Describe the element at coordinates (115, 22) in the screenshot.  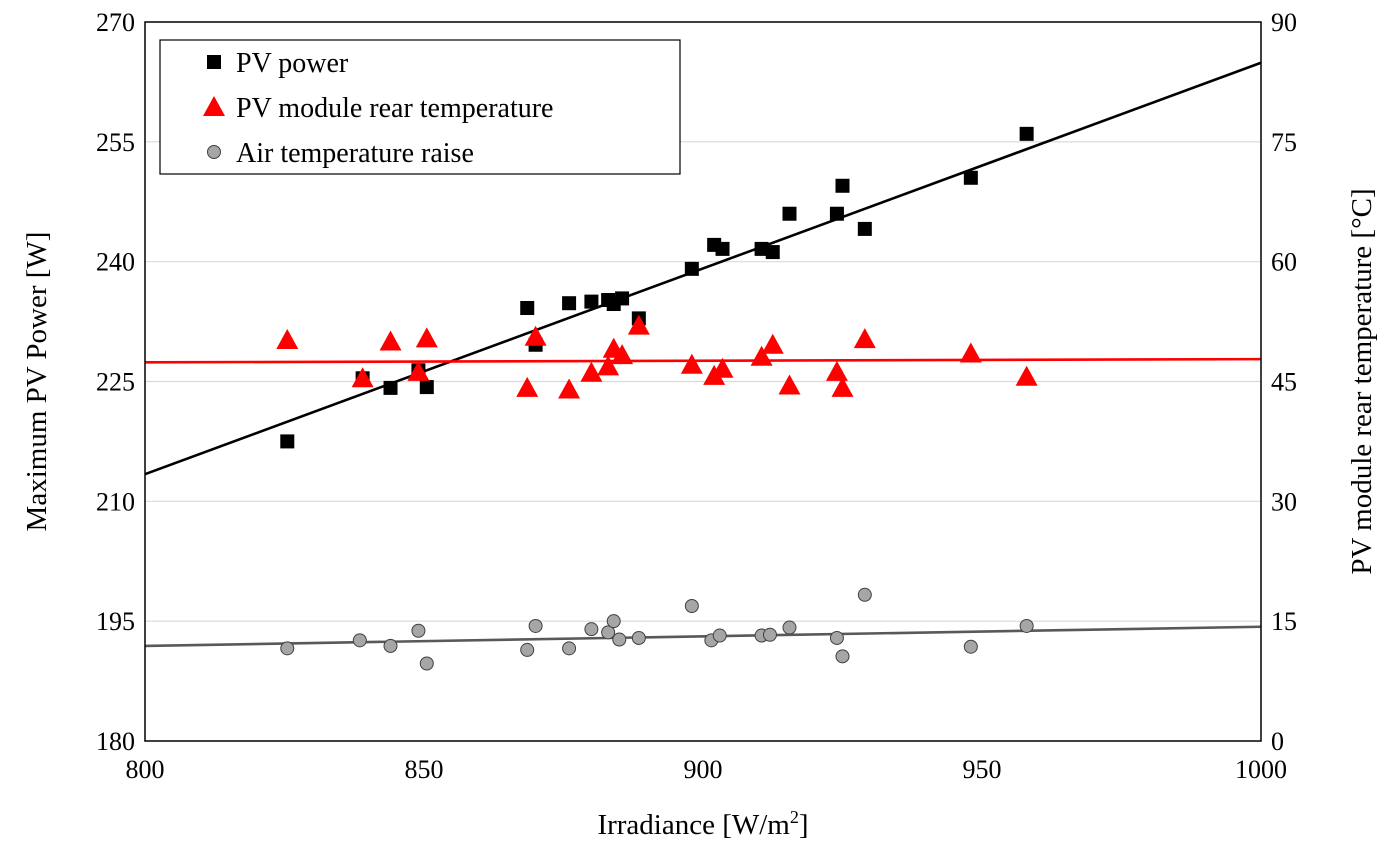
I see `y-left-tick-label: 270` at that location.